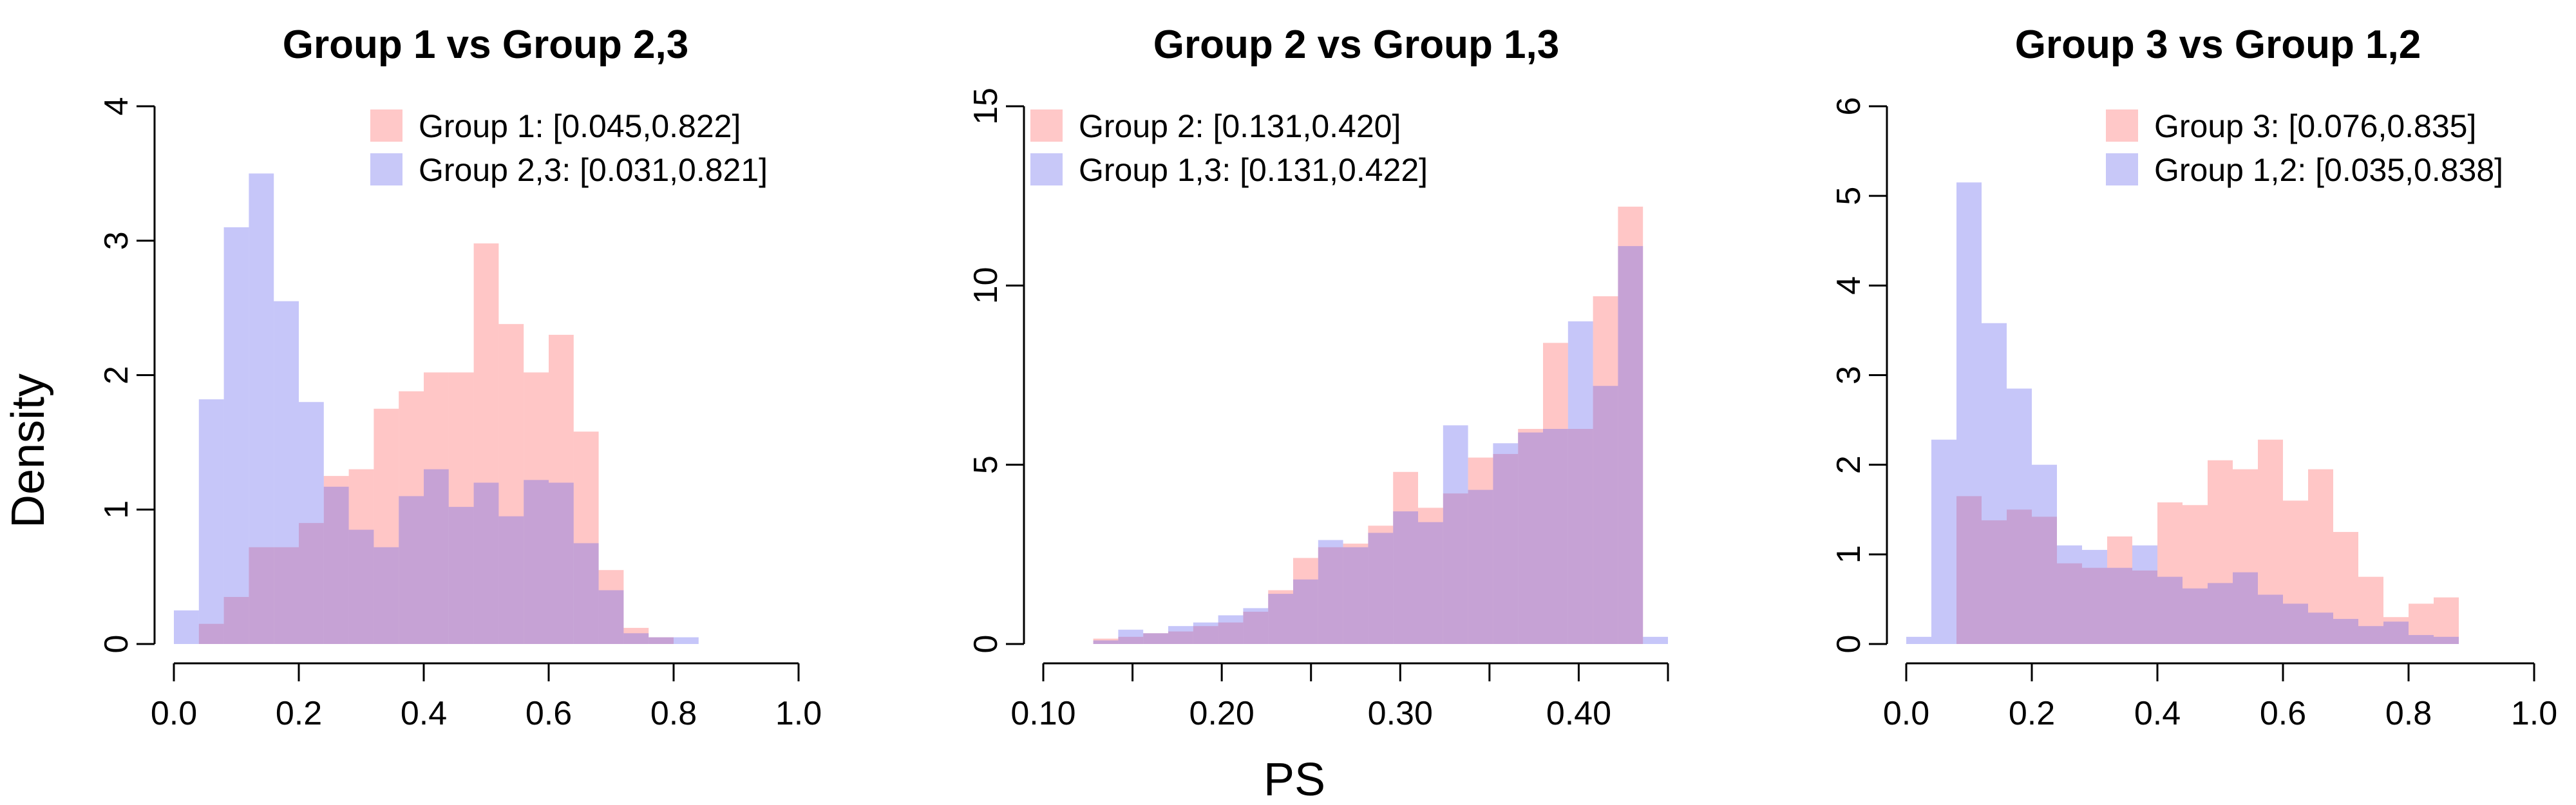 Image resolution: width=2576 pixels, height=805 pixels. I want to click on panel-3-title: Group 3 vs Group 1,2, so click(2218, 45).